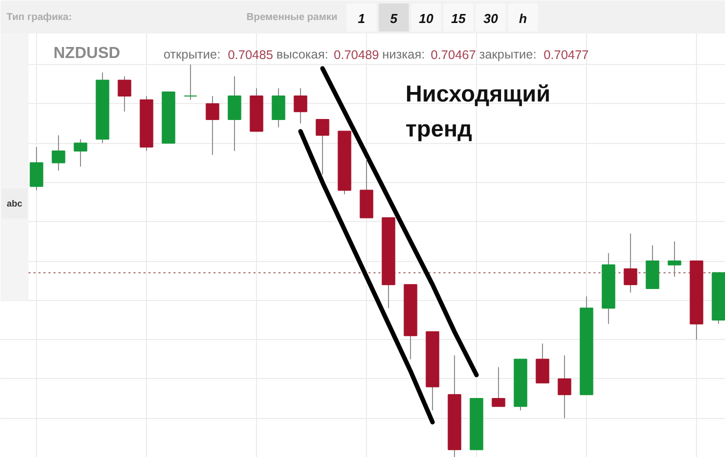 The image size is (725, 457). Describe the element at coordinates (39, 17) in the screenshot. I see `text: Тип графика:` at that location.